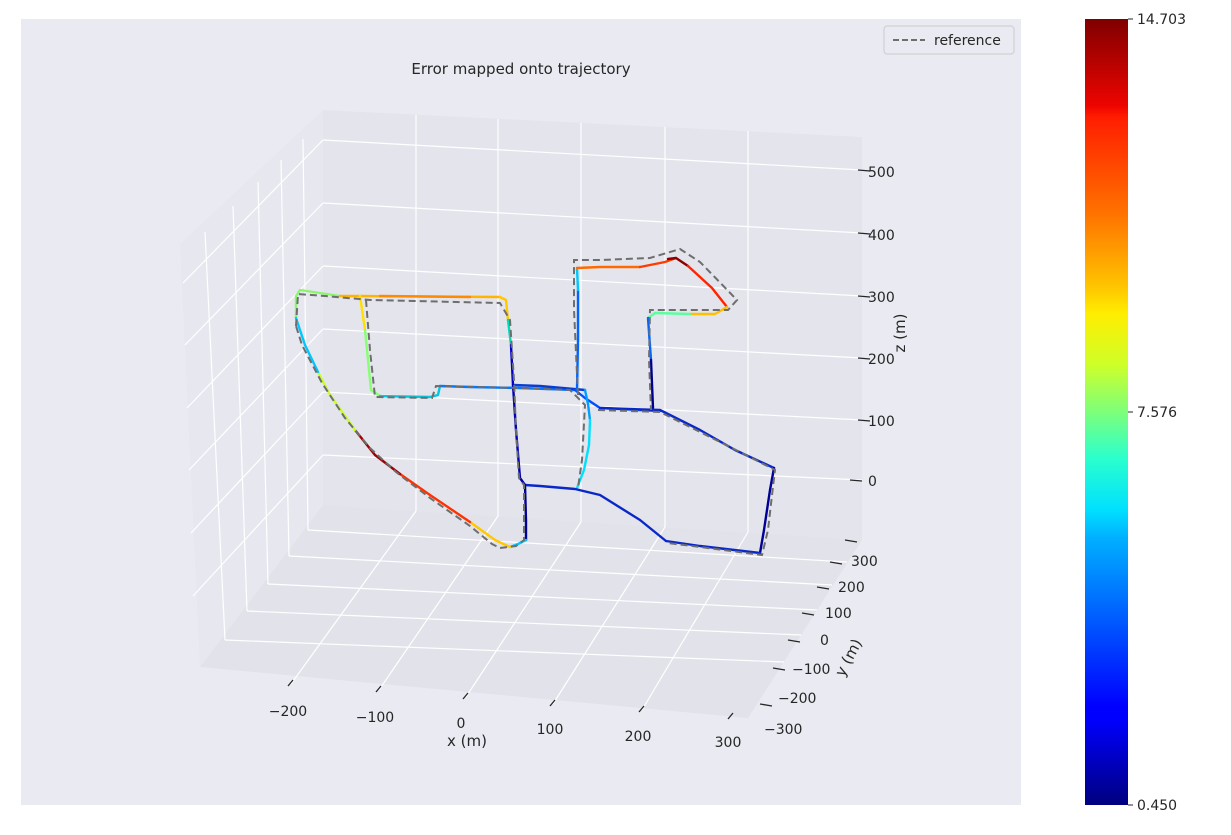  I want to click on y-tick-label: 300, so click(864, 562).